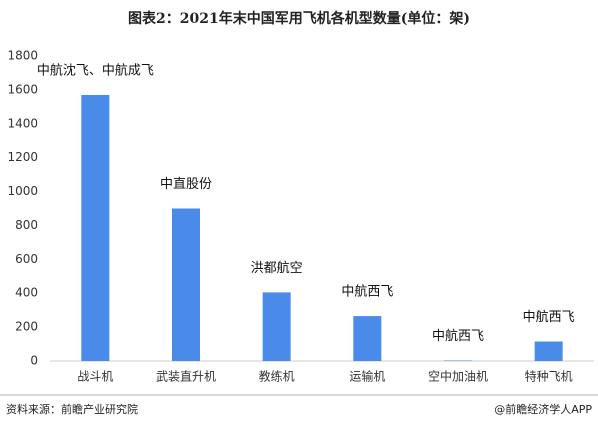 This screenshot has width=598, height=430. Describe the element at coordinates (277, 268) in the screenshot. I see `annotation: 洪都航空` at that location.